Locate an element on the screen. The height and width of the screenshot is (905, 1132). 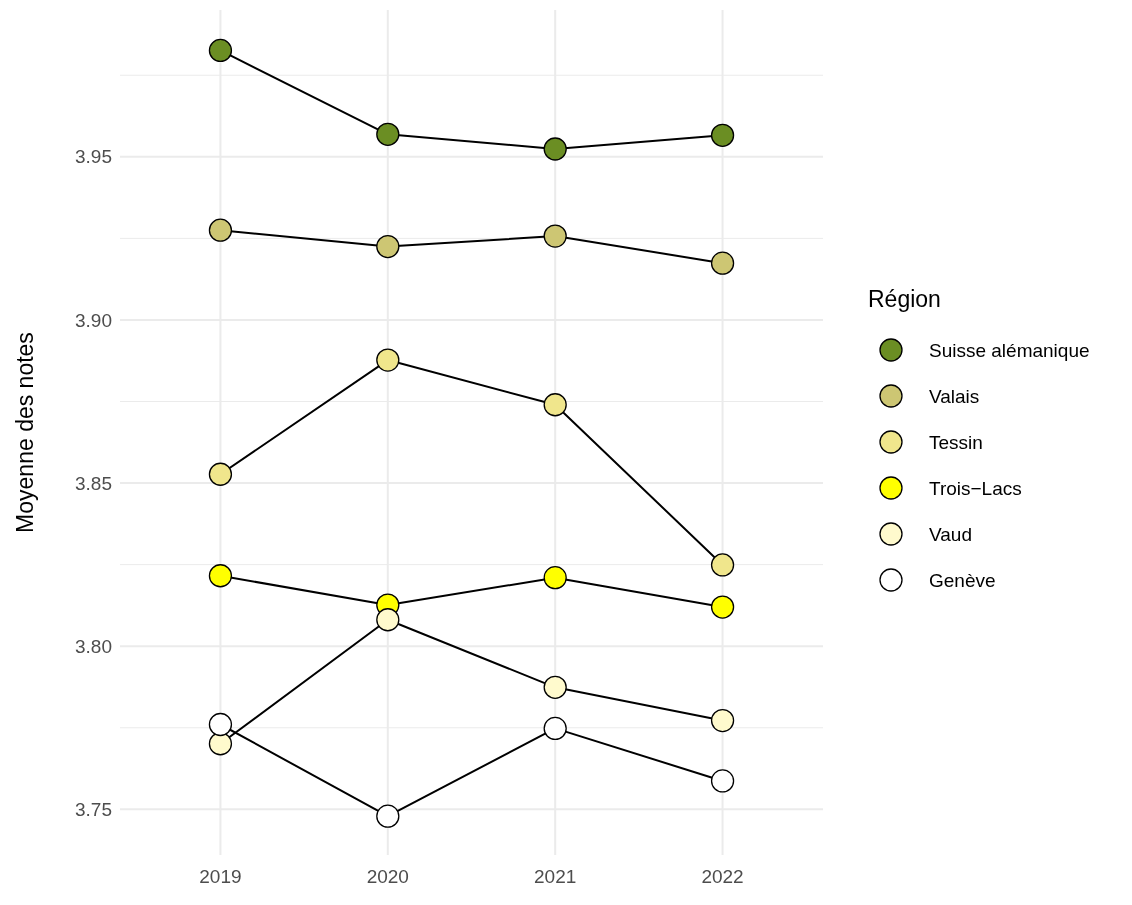
x-tick-label: 2019 is located at coordinates (220, 876).